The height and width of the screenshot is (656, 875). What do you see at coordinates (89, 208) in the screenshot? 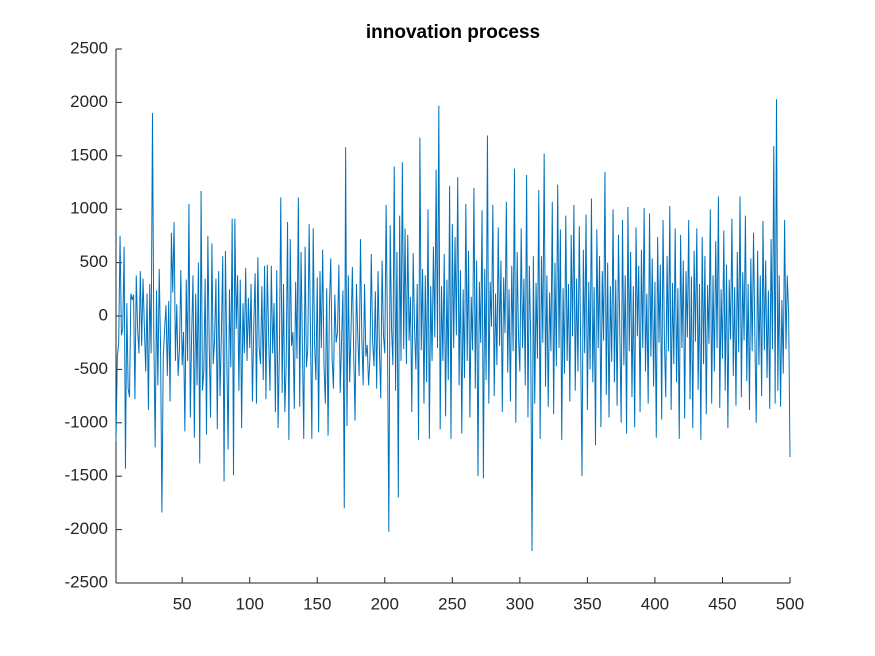
I see `y-tick-label: 1000` at bounding box center [89, 208].